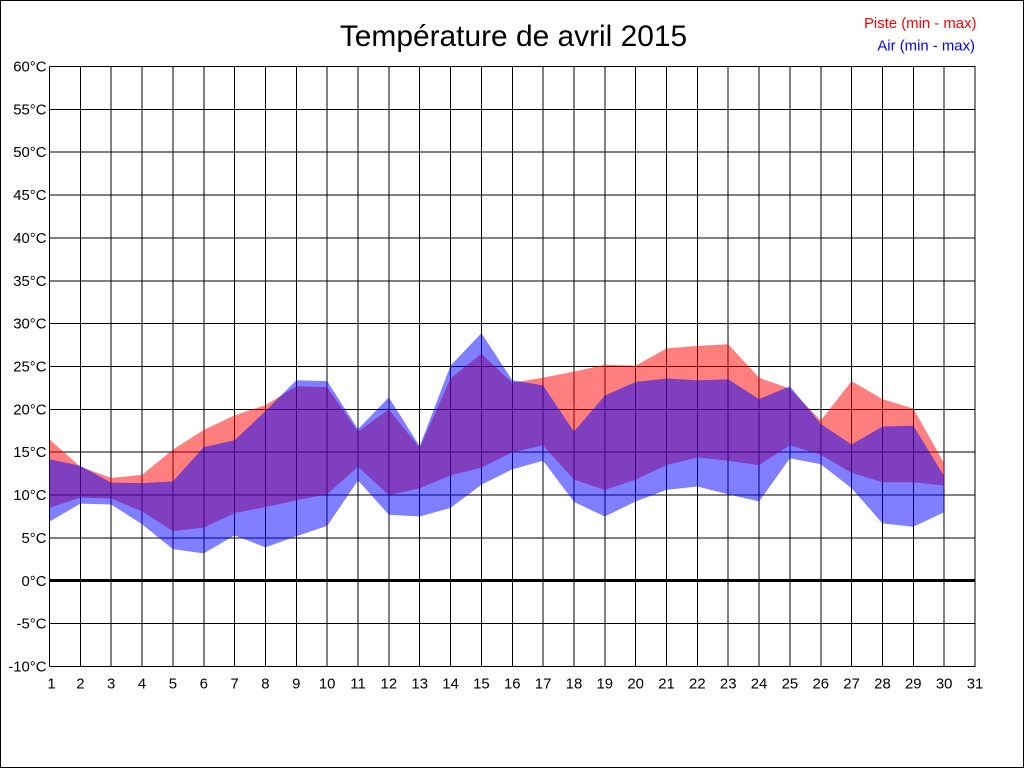 Image resolution: width=1024 pixels, height=768 pixels. Describe the element at coordinates (975, 685) in the screenshot. I see `svg-text: 31` at that location.